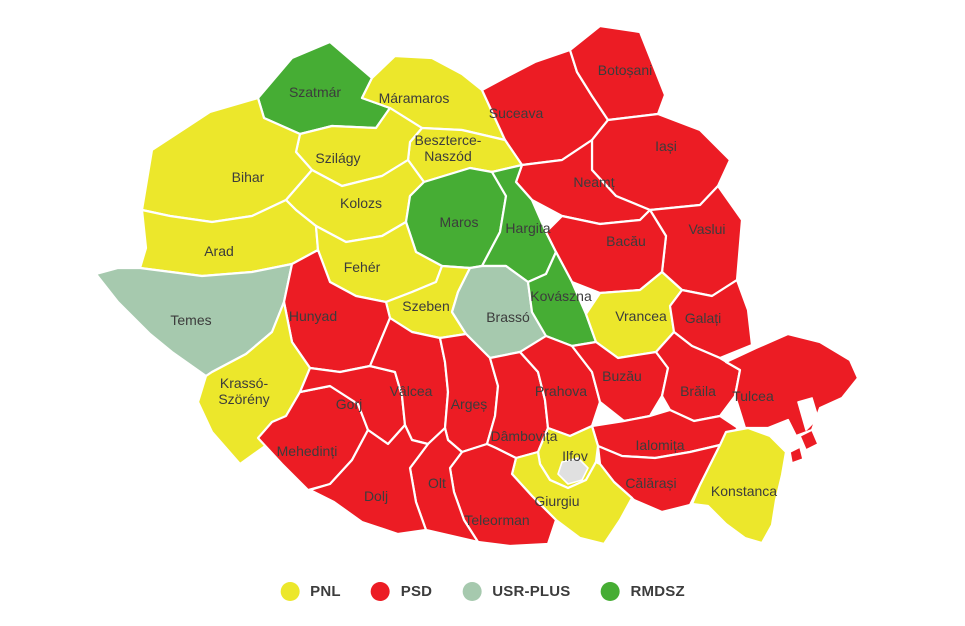 The height and width of the screenshot is (626, 965). What do you see at coordinates (698, 376) in the screenshot?
I see `county-braila` at bounding box center [698, 376].